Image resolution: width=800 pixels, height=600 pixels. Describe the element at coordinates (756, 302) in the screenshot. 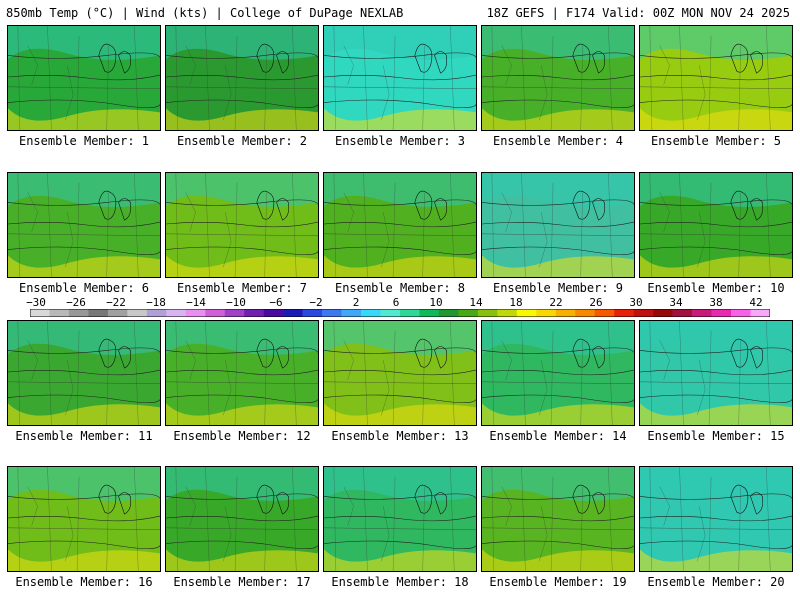

I see `colorbar-tick-label: 42` at that location.